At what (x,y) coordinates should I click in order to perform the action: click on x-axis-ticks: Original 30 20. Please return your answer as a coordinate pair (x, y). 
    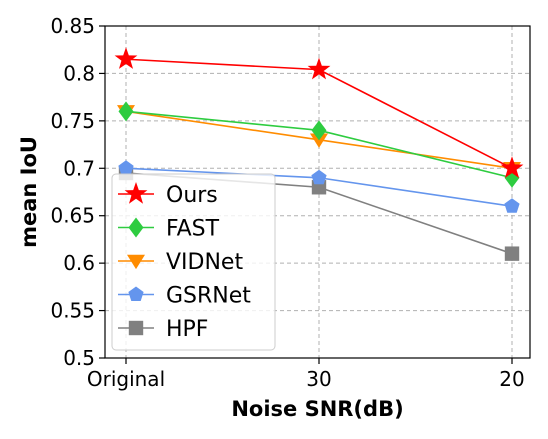
    Looking at the image, I should click on (306, 374).